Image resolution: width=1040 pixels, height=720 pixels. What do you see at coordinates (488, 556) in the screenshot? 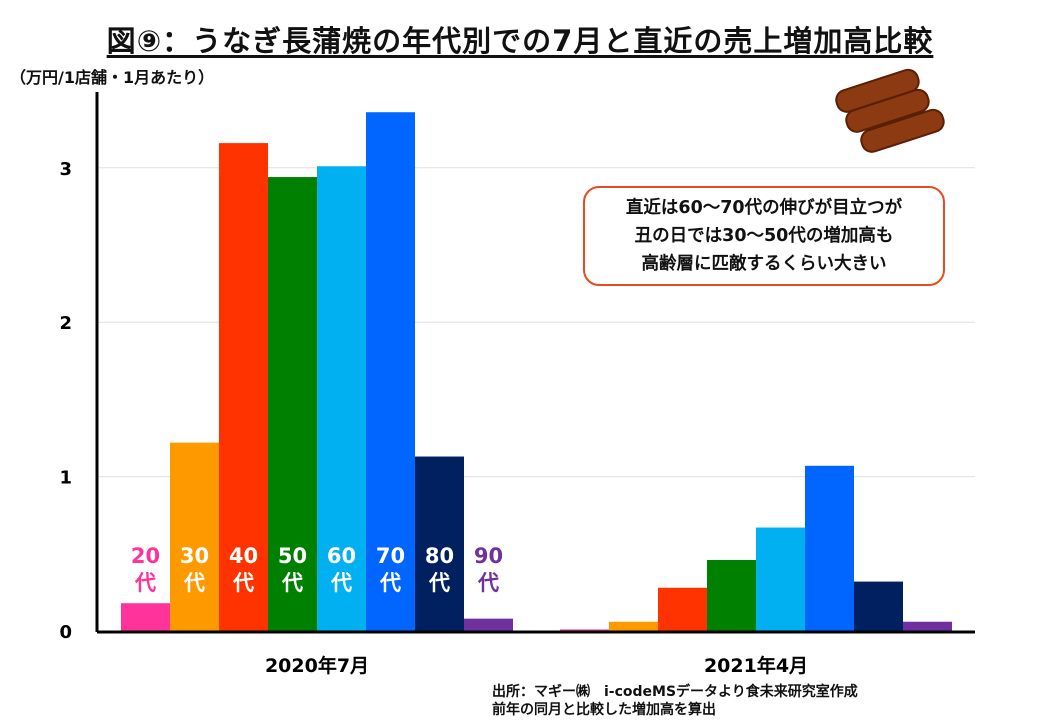
I see `series-label: 90` at bounding box center [488, 556].